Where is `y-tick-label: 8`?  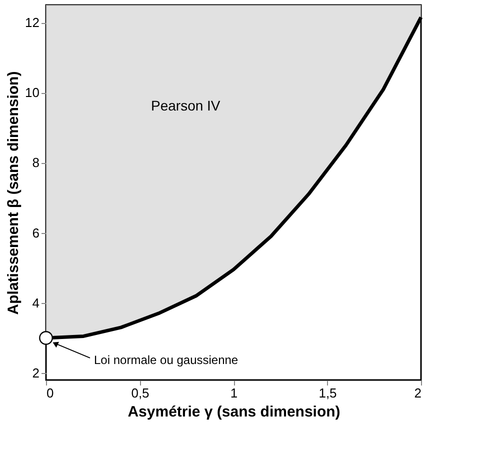
y-tick-label: 8 is located at coordinates (36, 162).